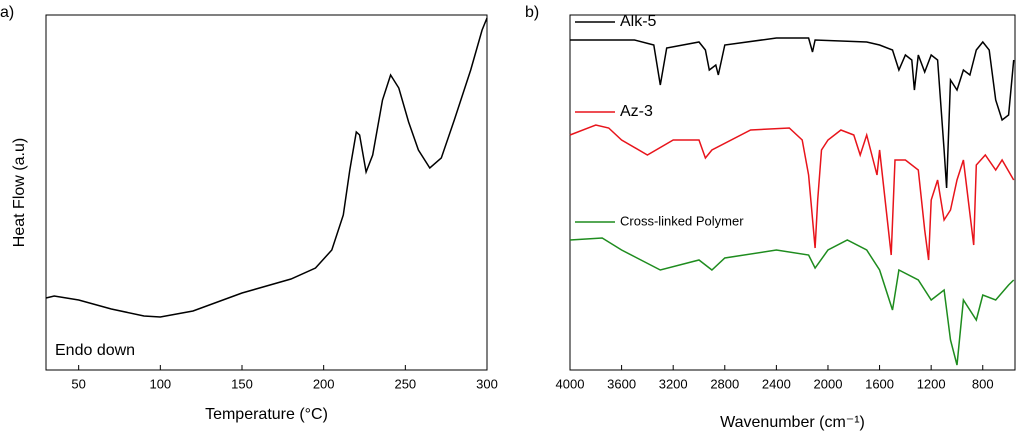 Image resolution: width=1024 pixels, height=437 pixels. I want to click on x-tick-label: 1200, so click(931, 383).